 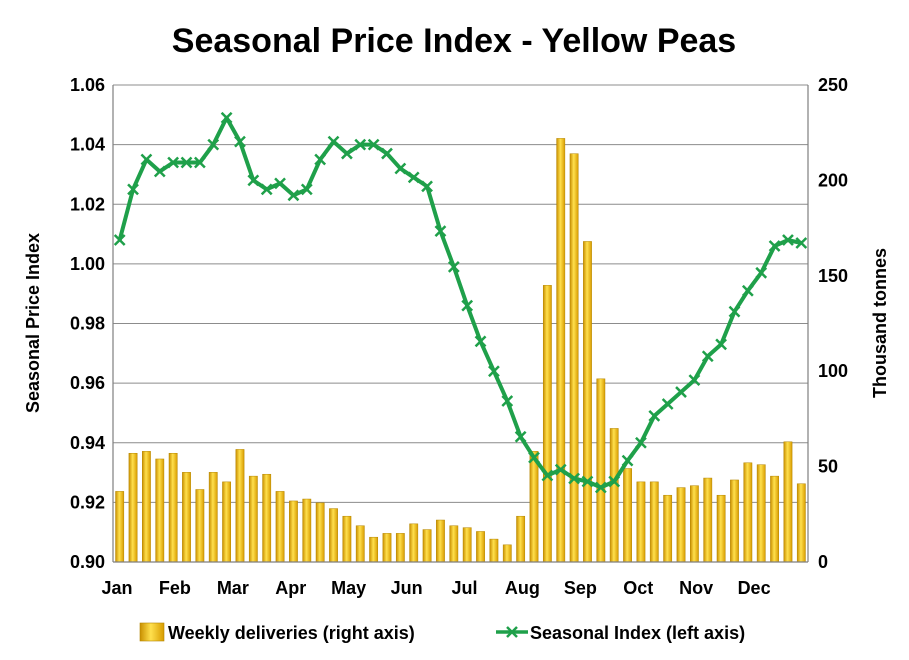 What do you see at coordinates (291, 633) in the screenshot?
I see `legend-bar-label: Weekly deliveries (right axis)` at bounding box center [291, 633].